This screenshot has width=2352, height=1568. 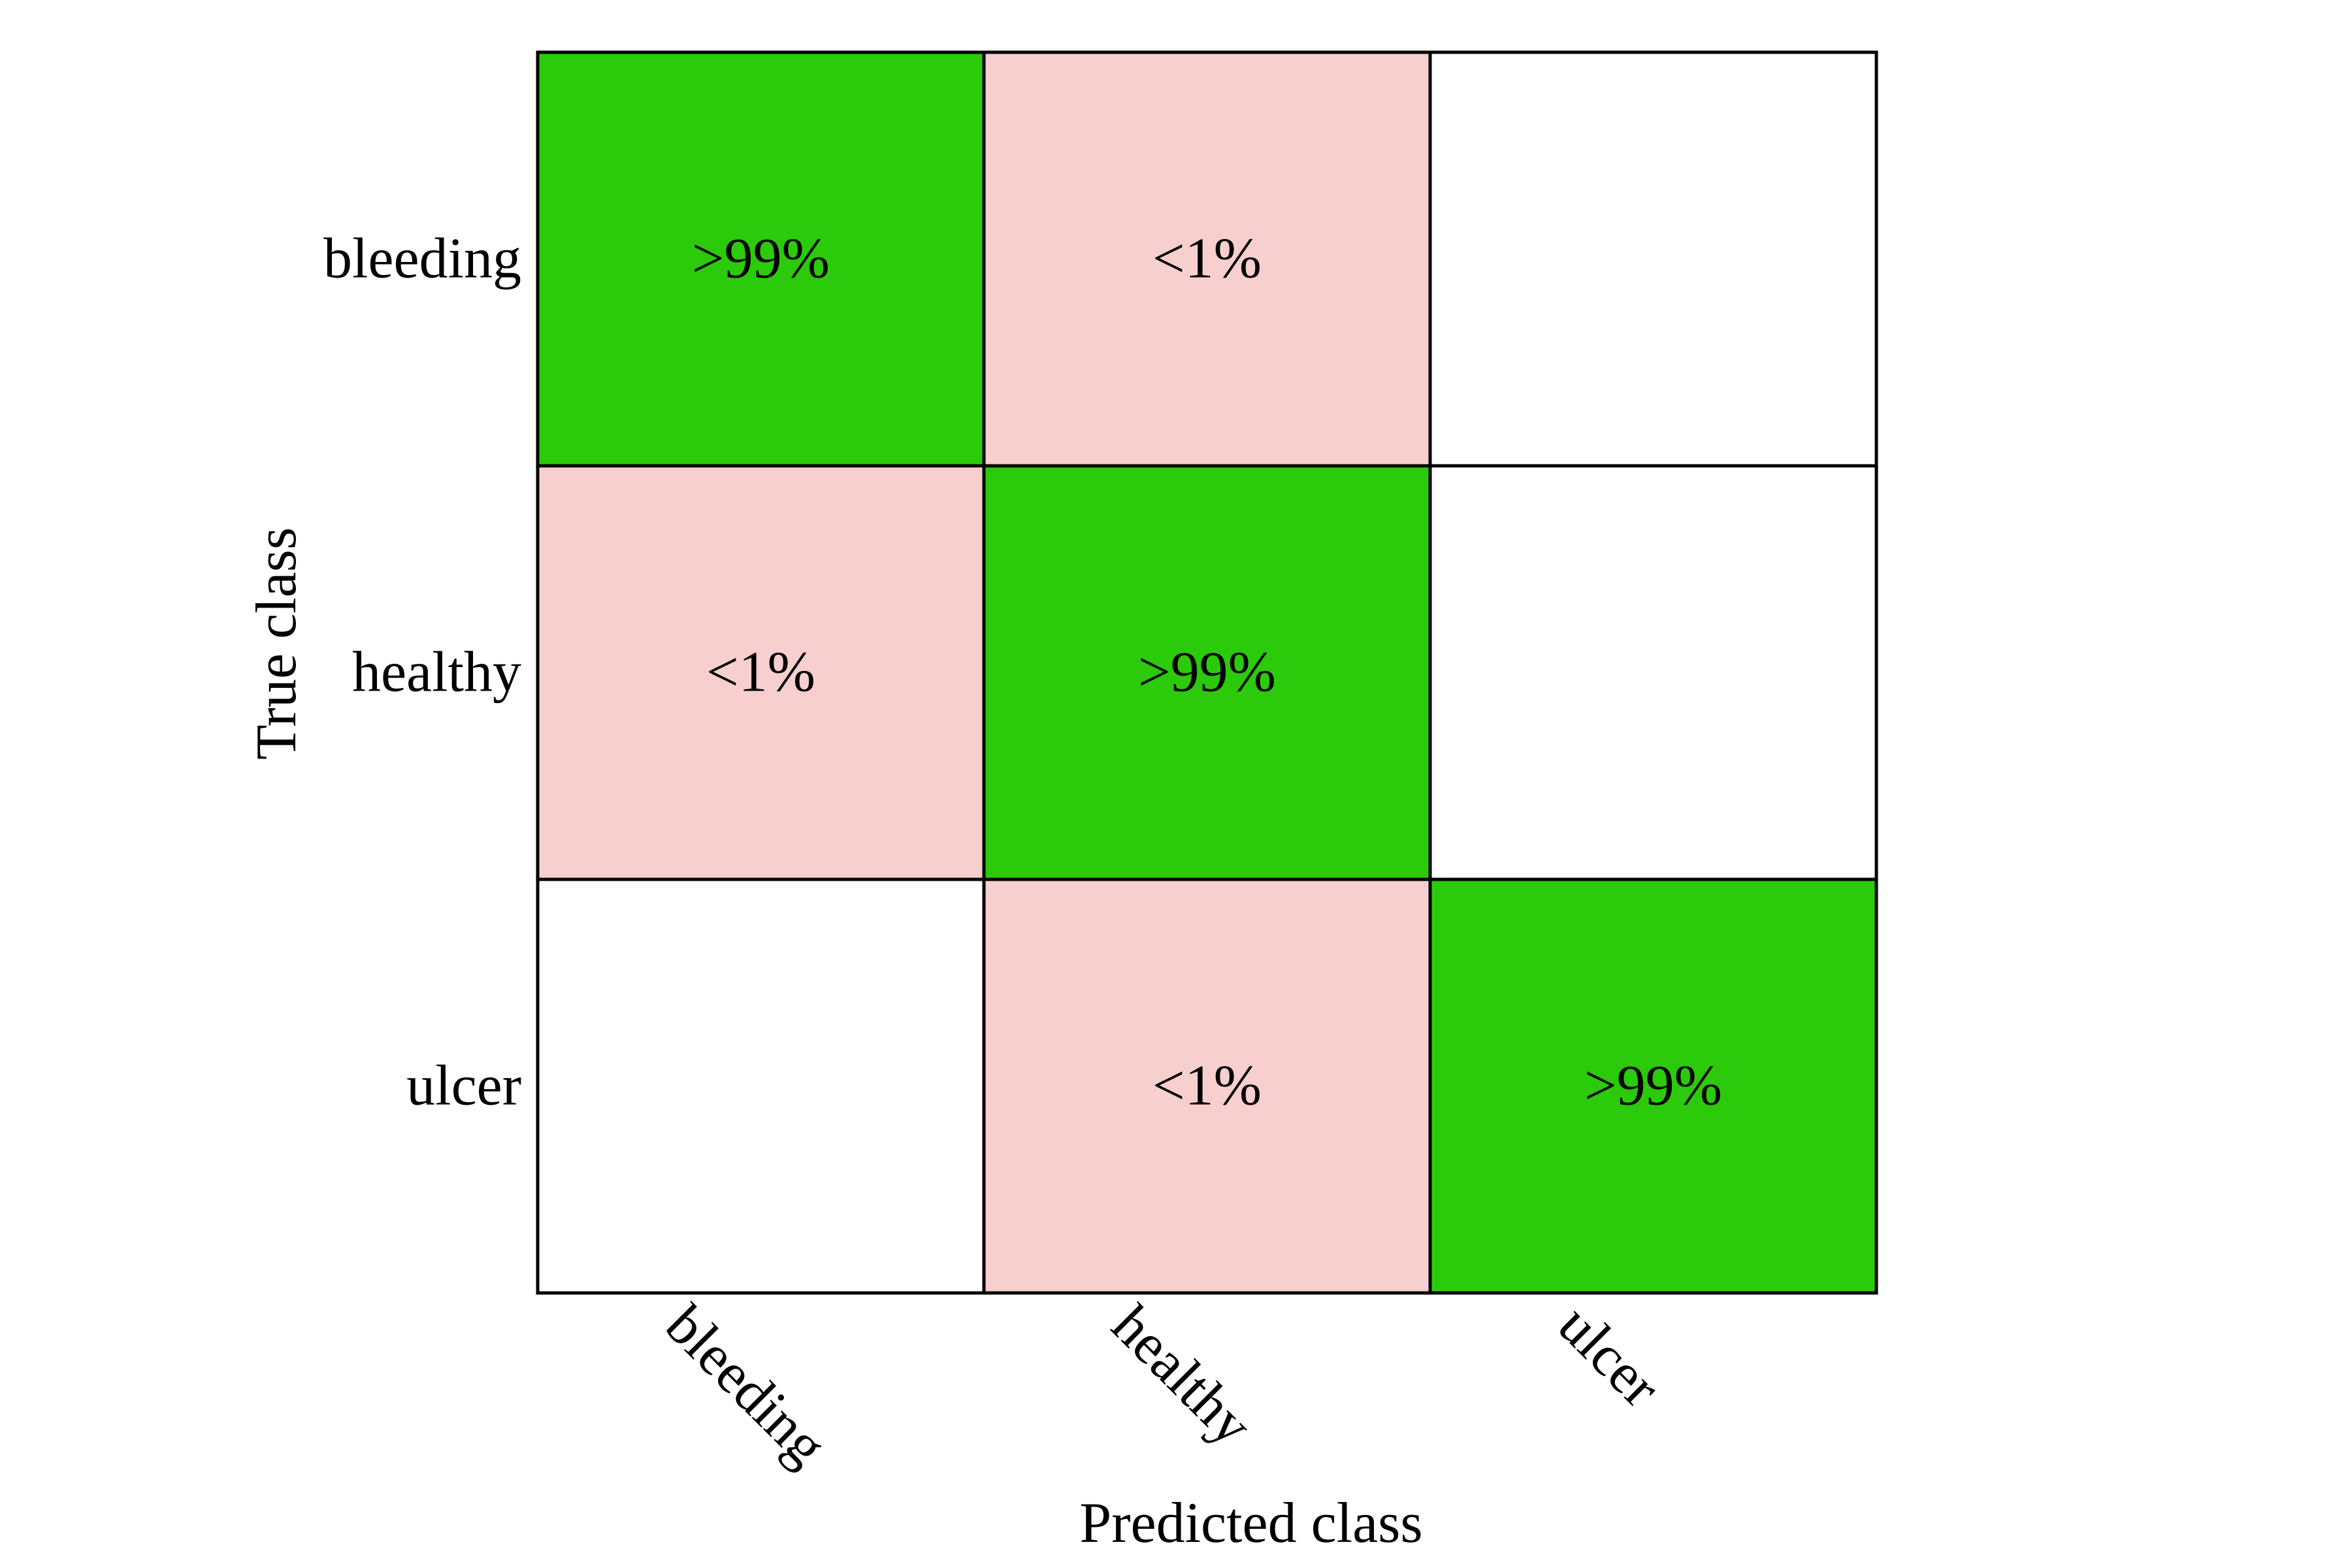 I want to click on matrix-cell-healthy-bleeding, so click(x=761, y=672).